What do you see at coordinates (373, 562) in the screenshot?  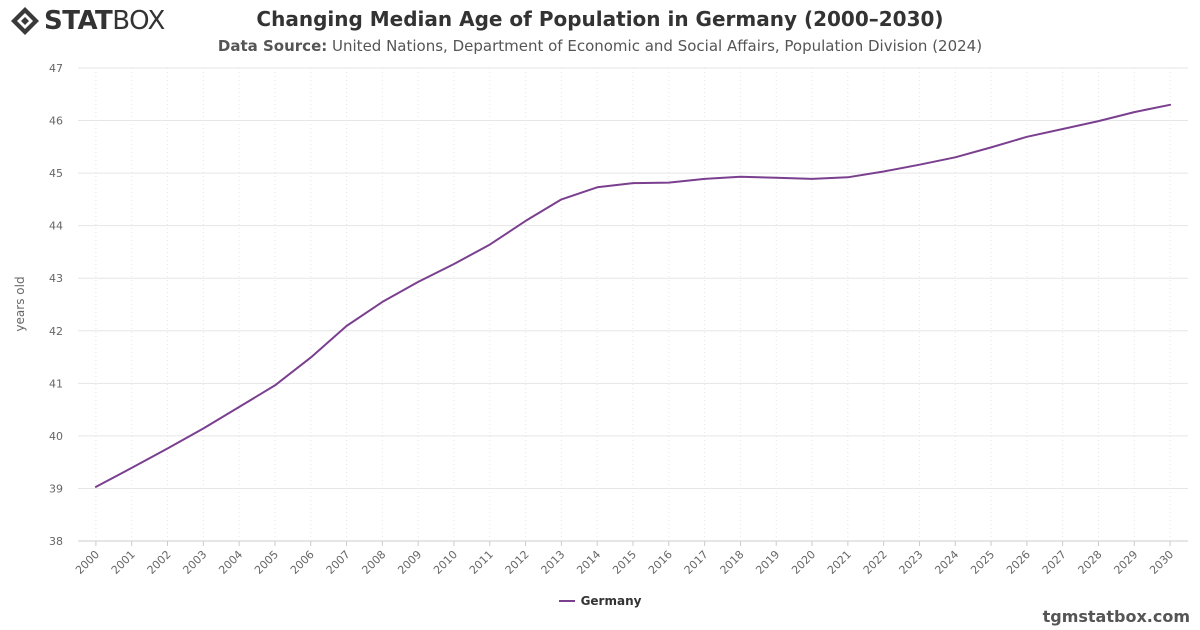 I see `x-tick-label: 2008` at bounding box center [373, 562].